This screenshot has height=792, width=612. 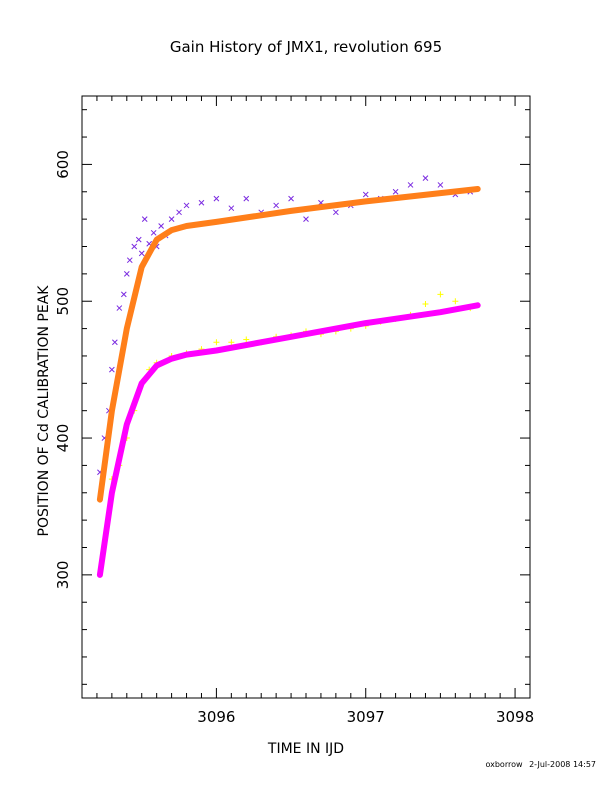 What do you see at coordinates (306, 47) in the screenshot?
I see `chart-title: Gain History of JMX1, revolution 695` at bounding box center [306, 47].